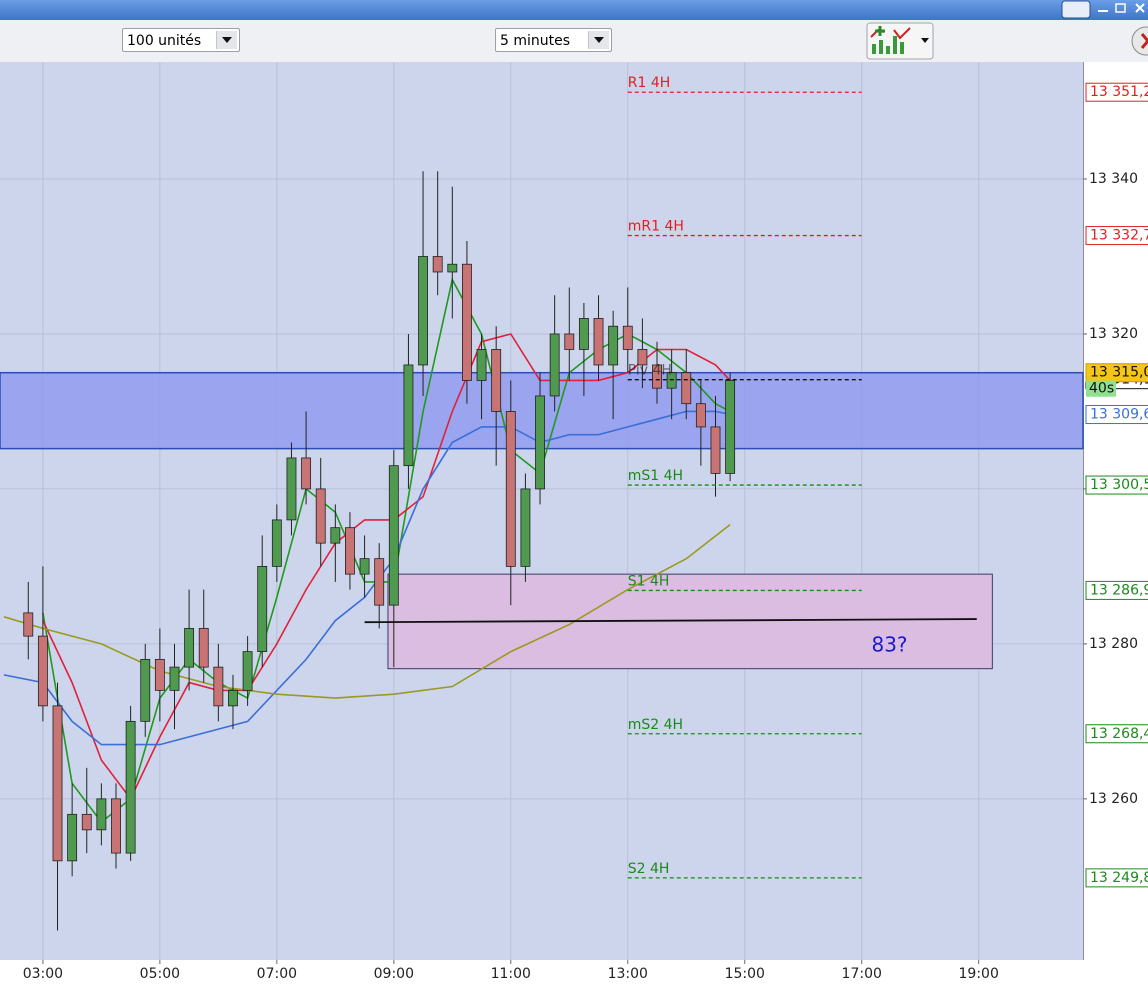 The width and height of the screenshot is (1148, 985). What do you see at coordinates (394, 974) in the screenshot?
I see `x-tick-label: 09:00` at bounding box center [394, 974].